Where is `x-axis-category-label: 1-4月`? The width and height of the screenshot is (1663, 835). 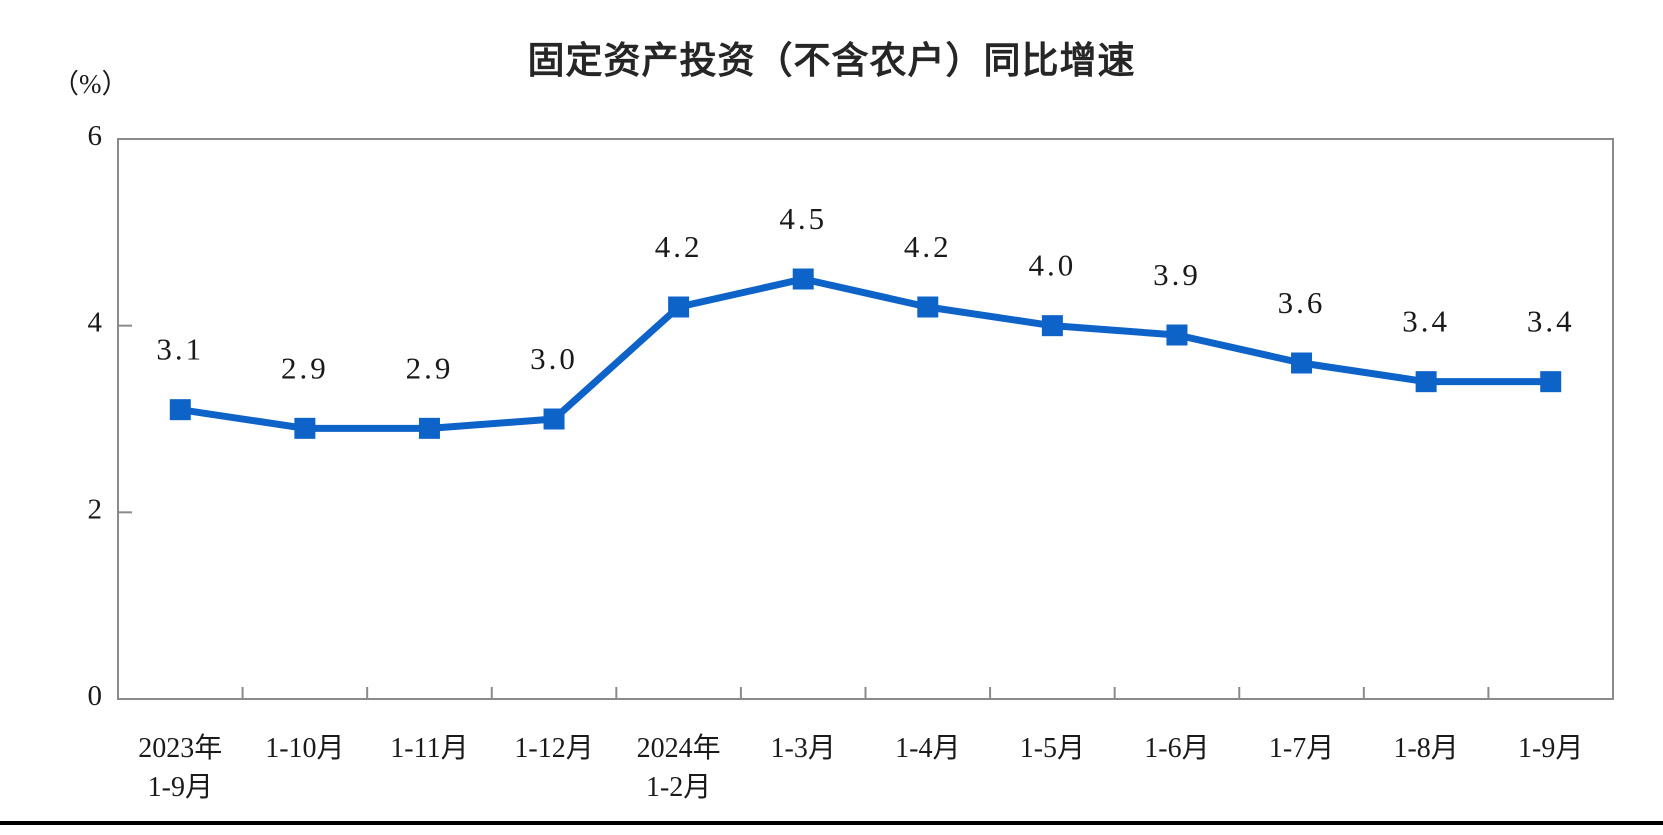
x-axis-category-label: 1-4月 is located at coordinates (927, 748).